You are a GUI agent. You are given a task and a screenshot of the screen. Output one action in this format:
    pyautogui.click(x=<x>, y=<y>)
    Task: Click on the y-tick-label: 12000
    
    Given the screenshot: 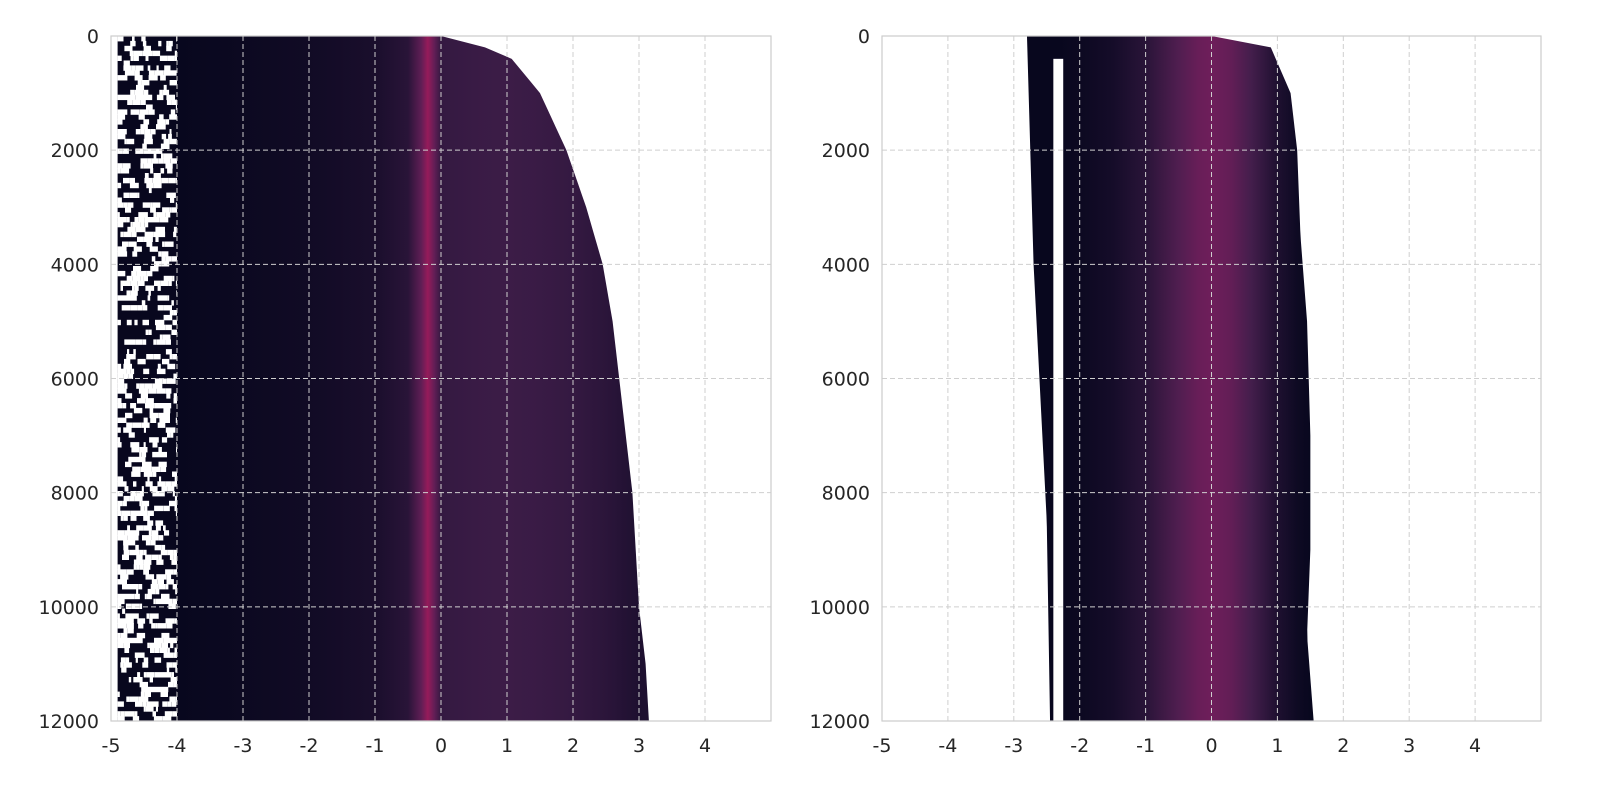 What is the action you would take?
    pyautogui.click(x=69, y=722)
    